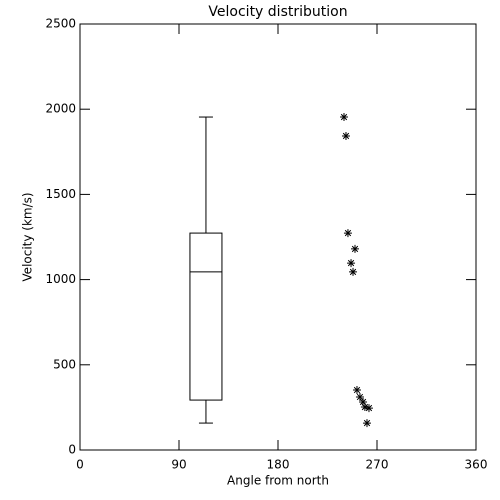 Image resolution: width=500 pixels, height=500 pixels. I want to click on y-tick-label: 1500, so click(60, 194).